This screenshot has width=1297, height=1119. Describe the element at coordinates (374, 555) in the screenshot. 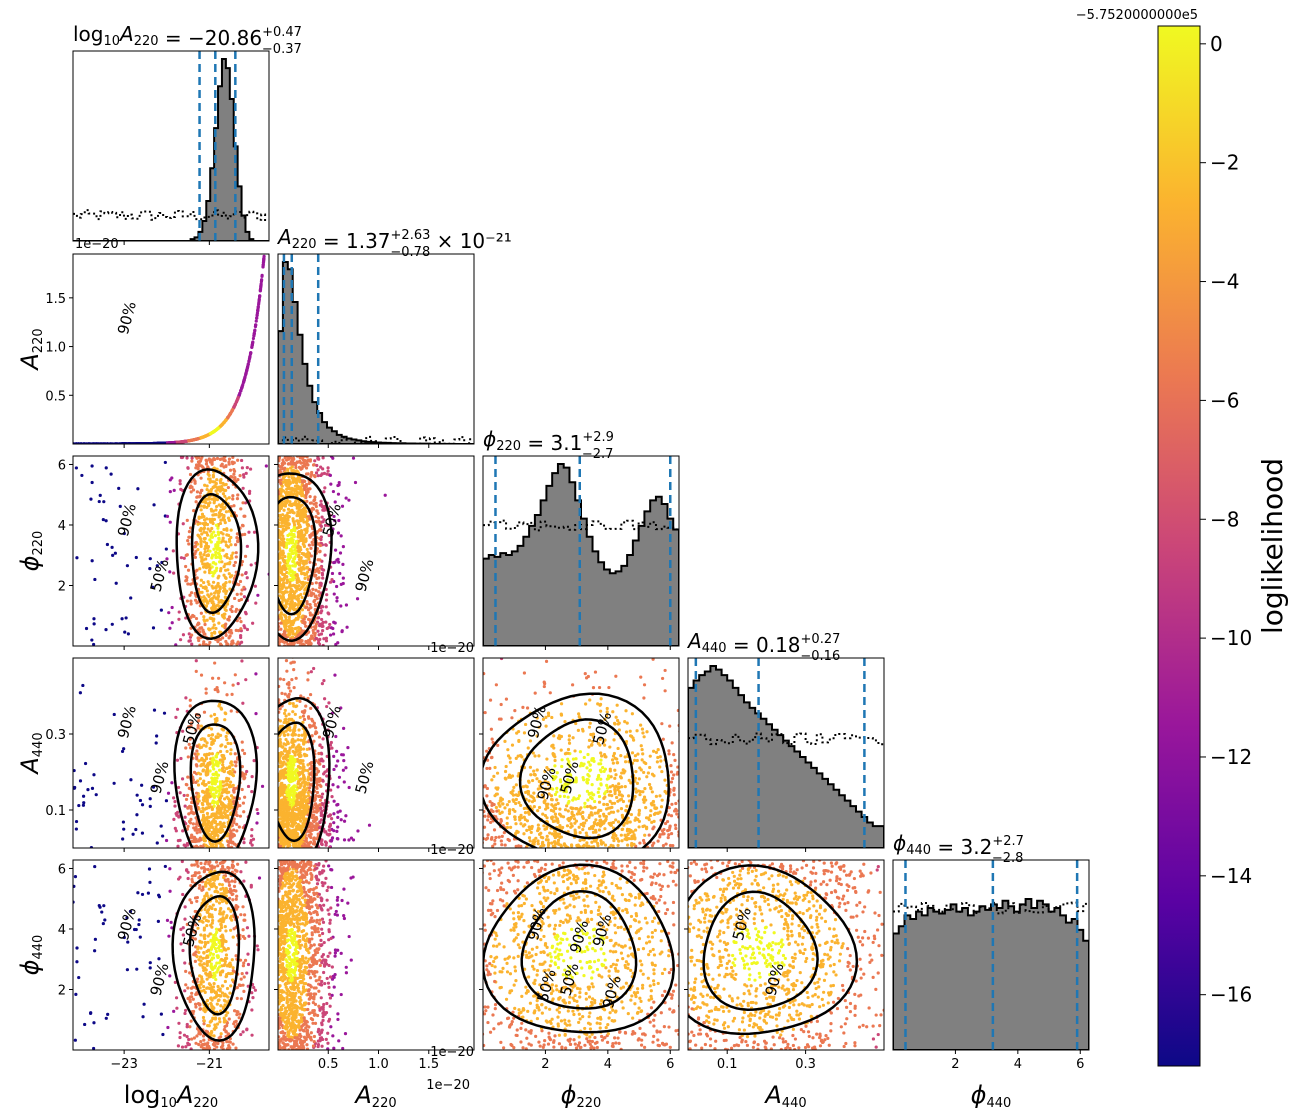

I see `panel-phi220-vs-A220: 50%90%1e−20` at that location.